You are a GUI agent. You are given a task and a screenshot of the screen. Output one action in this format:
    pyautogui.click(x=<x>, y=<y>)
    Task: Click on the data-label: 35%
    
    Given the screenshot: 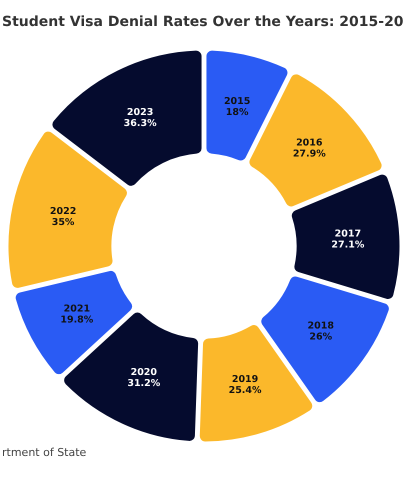 What is the action you would take?
    pyautogui.click(x=63, y=222)
    